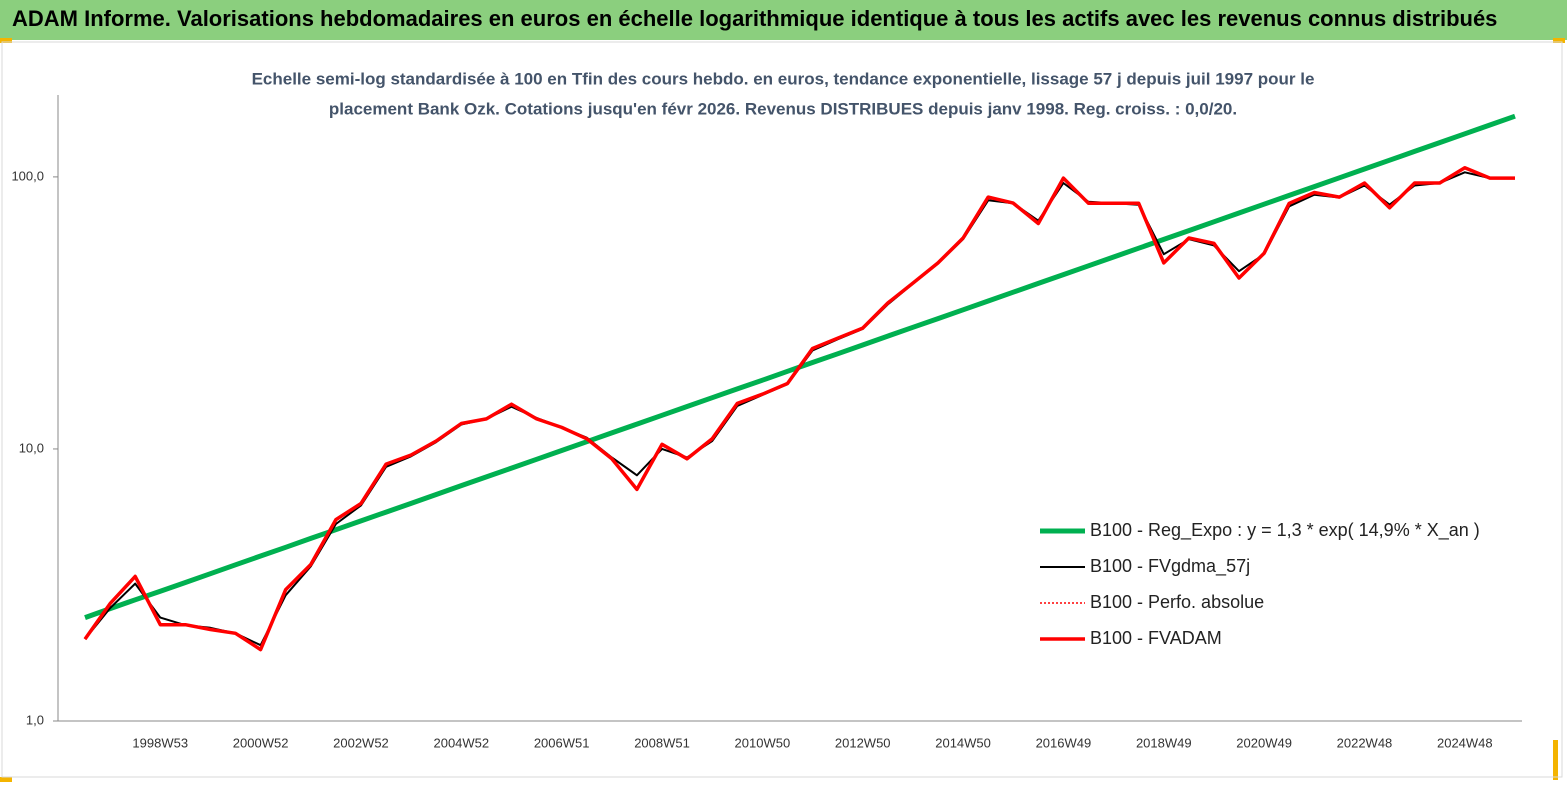  I want to click on x-tick-label: 2014W50, so click(963, 742).